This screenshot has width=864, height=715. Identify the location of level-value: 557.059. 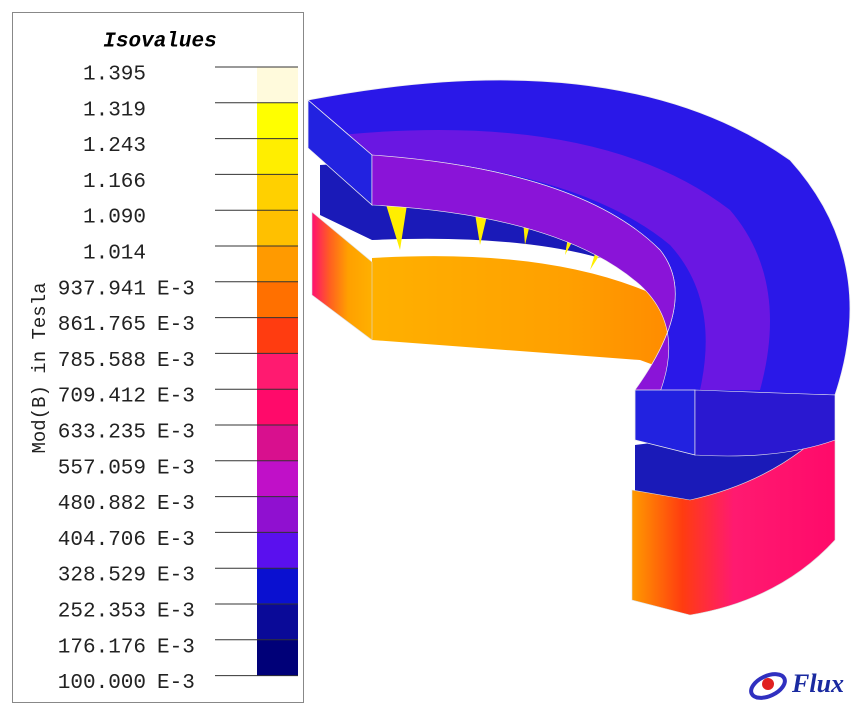
(102, 468).